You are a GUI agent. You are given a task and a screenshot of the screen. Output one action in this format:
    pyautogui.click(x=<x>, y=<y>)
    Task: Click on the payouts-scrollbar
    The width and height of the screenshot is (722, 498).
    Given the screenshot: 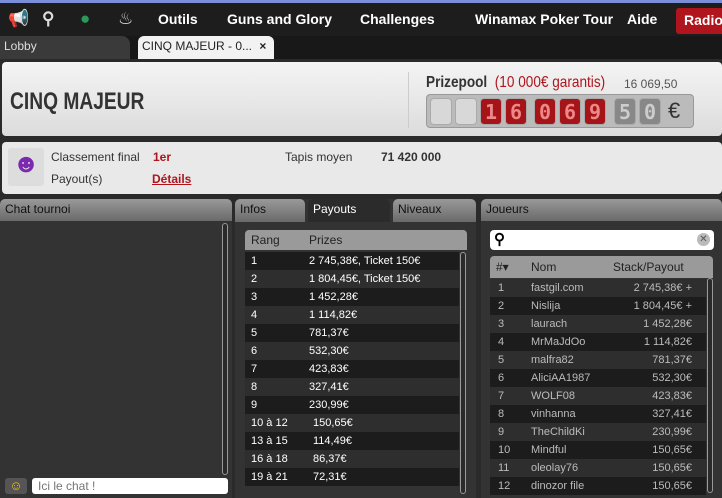 What is the action you would take?
    pyautogui.click(x=463, y=373)
    